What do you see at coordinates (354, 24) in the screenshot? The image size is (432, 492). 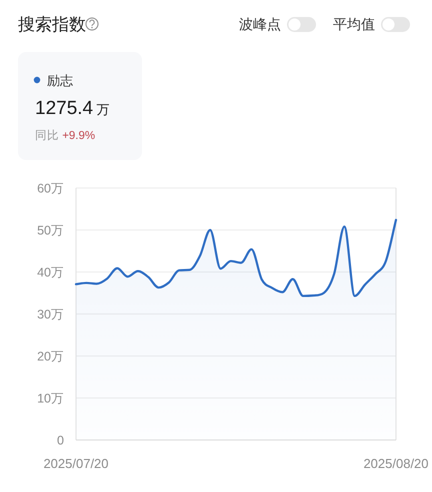 I see `text: 平均值` at bounding box center [354, 24].